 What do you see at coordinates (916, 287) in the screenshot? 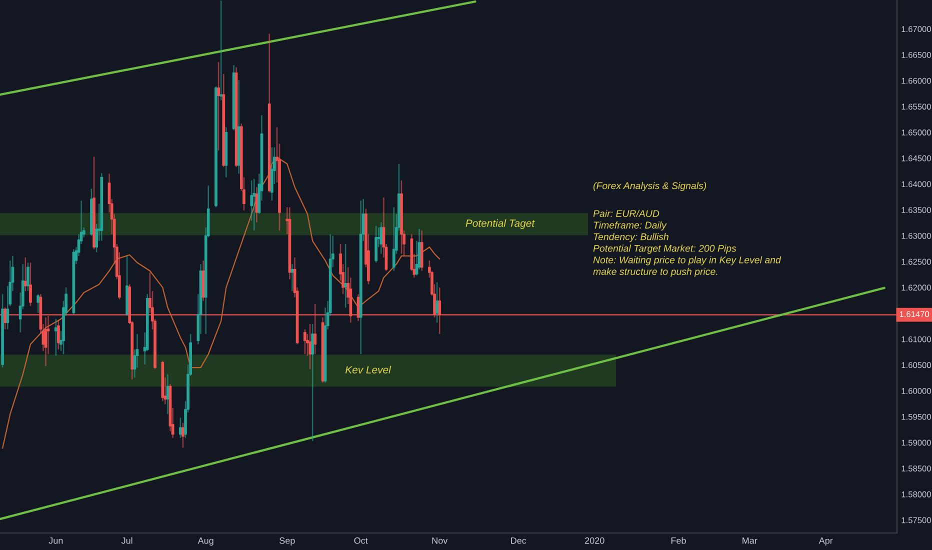
I see `y-tick-label: 1.62000` at bounding box center [916, 287].